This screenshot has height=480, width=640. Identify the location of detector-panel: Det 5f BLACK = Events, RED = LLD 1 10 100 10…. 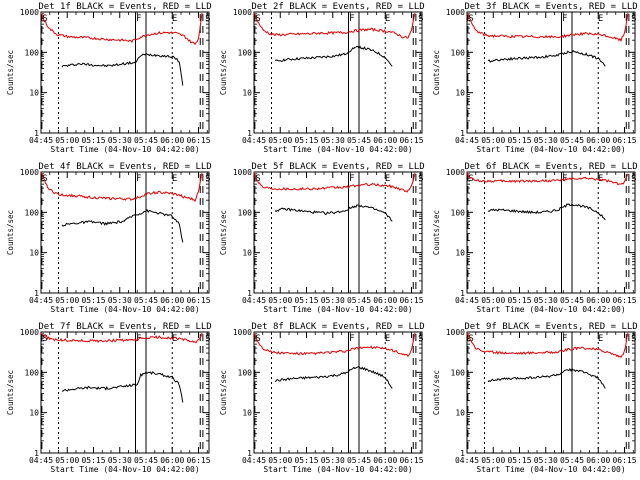
(322, 238).